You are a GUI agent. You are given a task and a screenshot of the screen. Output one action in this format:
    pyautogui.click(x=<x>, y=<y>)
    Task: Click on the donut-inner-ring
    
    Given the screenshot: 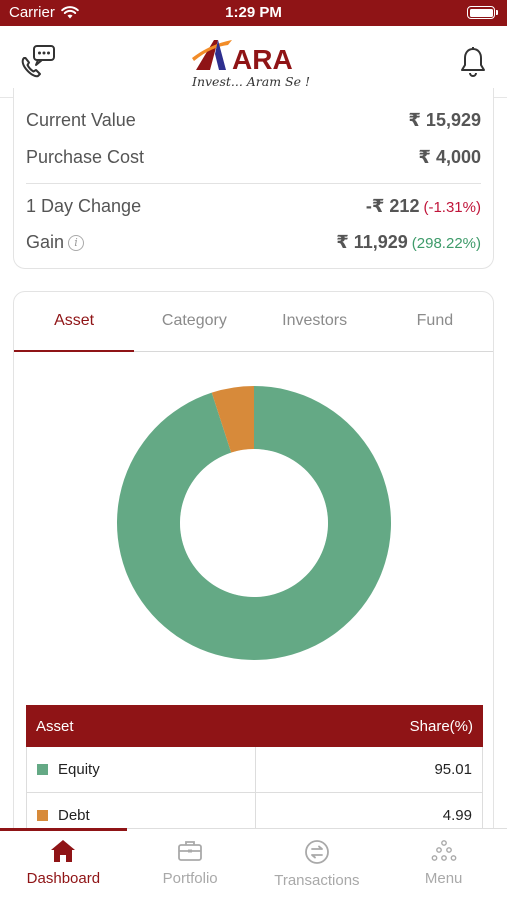 What is the action you would take?
    pyautogui.click(x=254, y=523)
    